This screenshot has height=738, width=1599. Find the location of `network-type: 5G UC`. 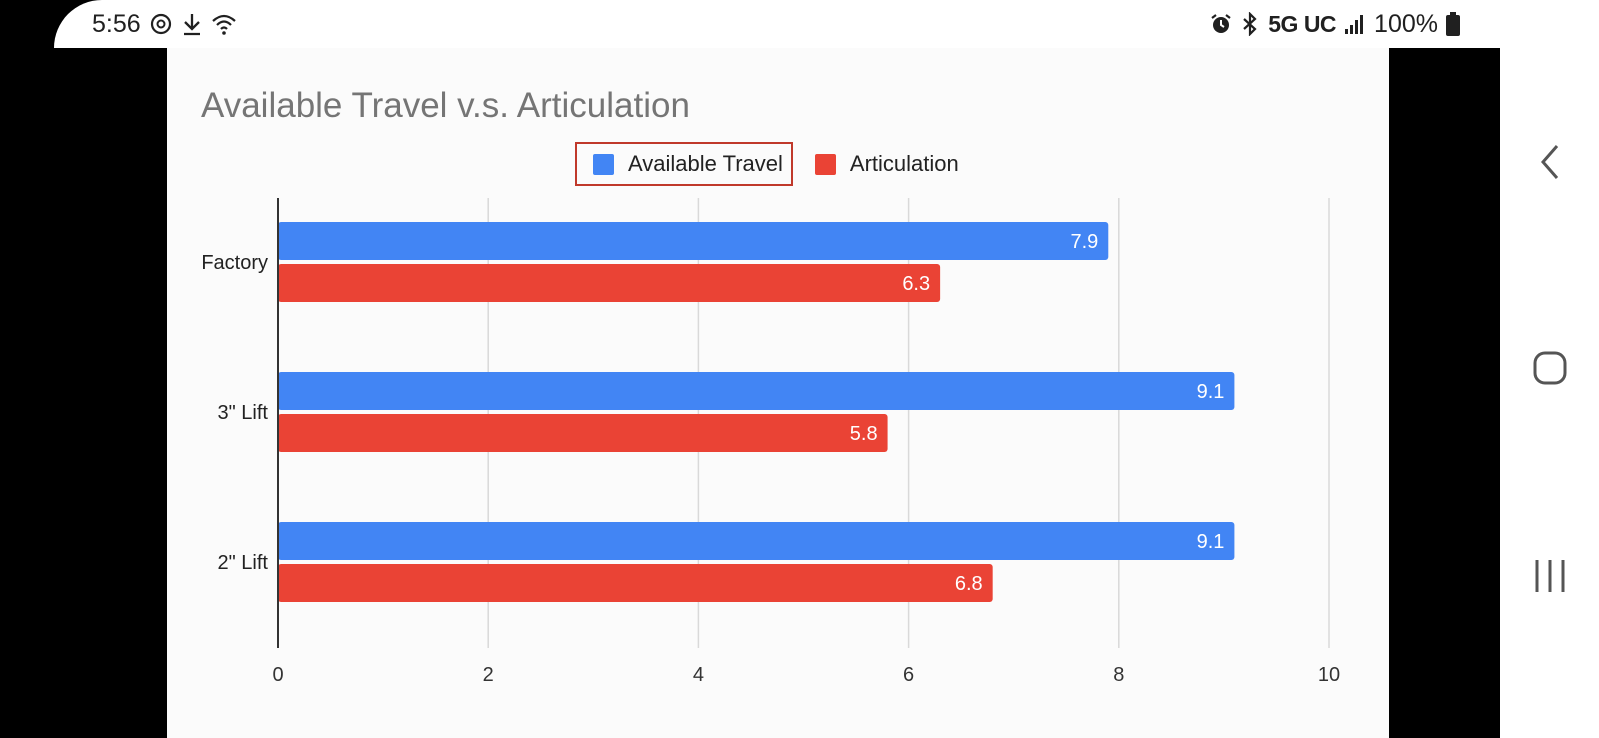

network-type: 5G UC is located at coordinates (1302, 23).